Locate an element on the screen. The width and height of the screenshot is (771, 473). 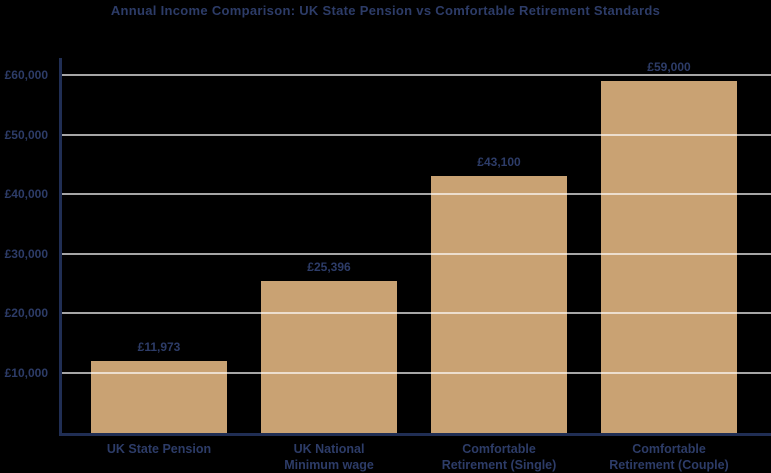
bar-value-label: £43,100 is located at coordinates (499, 161).